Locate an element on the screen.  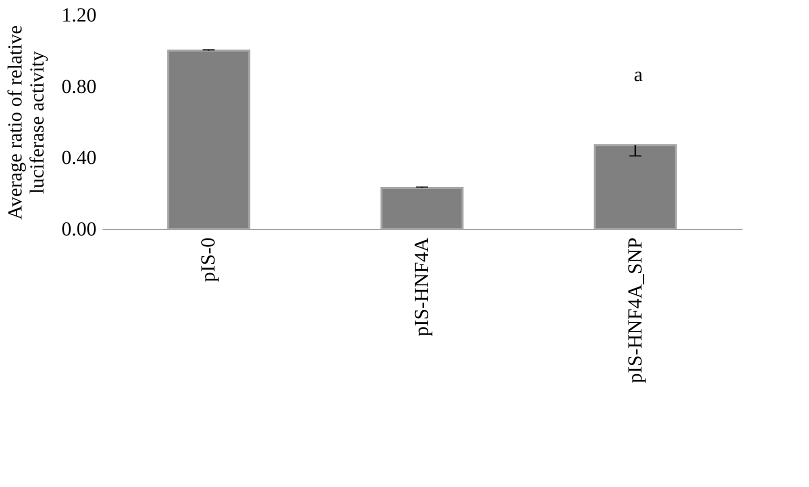
y-tick-label: 0.80 is located at coordinates (79, 87).